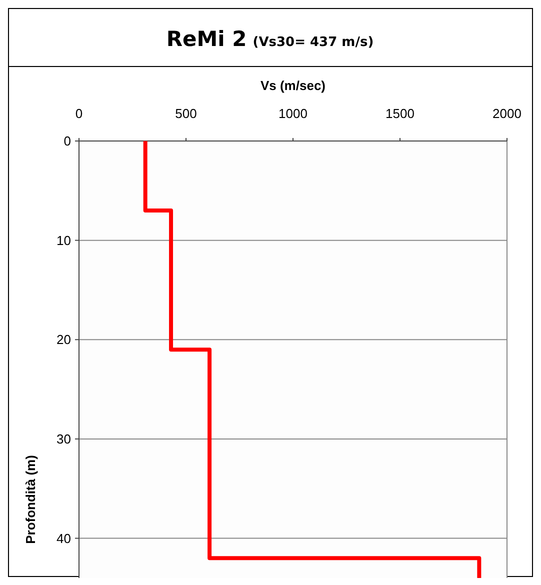 The image size is (541, 585). What do you see at coordinates (79, 113) in the screenshot?
I see `x-tick-label: 0` at bounding box center [79, 113].